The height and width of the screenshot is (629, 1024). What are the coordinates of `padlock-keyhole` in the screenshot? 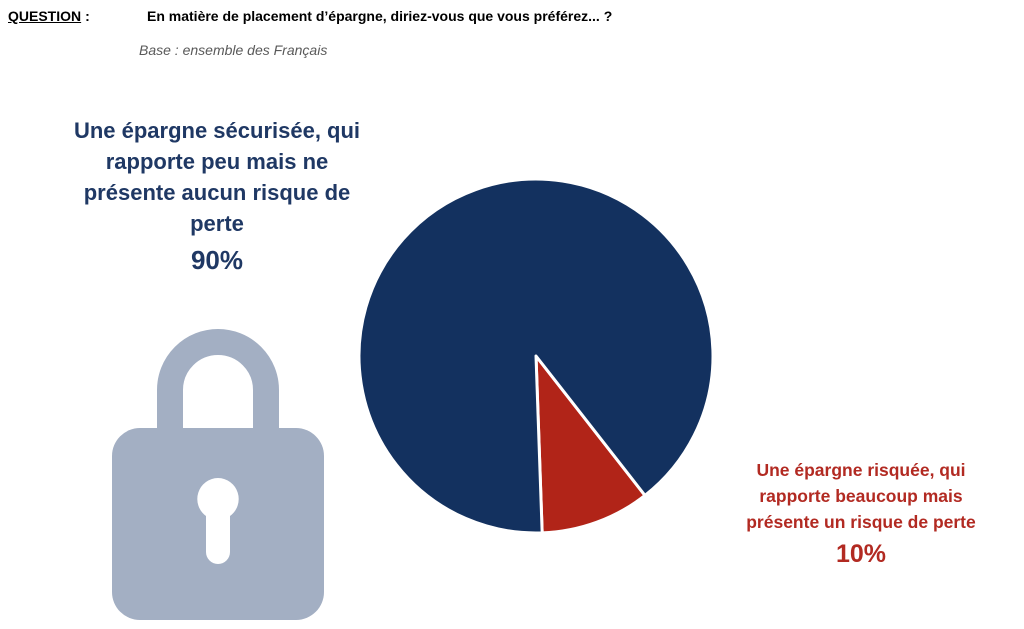 It's located at (218, 521).